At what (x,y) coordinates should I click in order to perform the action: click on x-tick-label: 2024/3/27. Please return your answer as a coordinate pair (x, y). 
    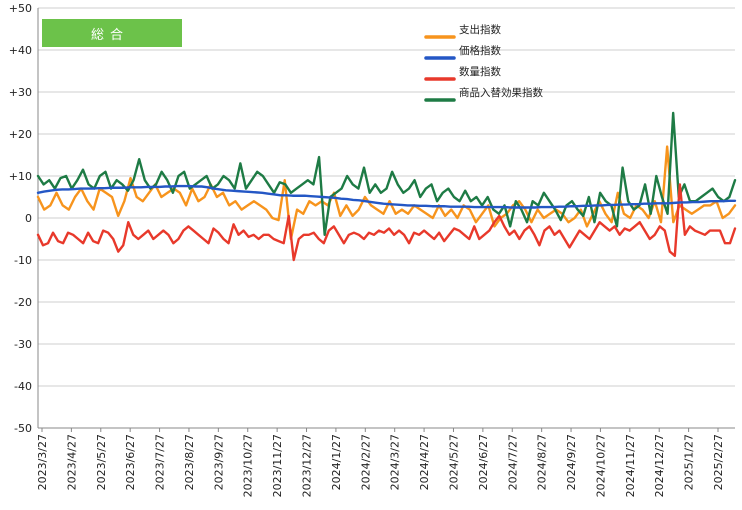
    Looking at the image, I should click on (395, 462).